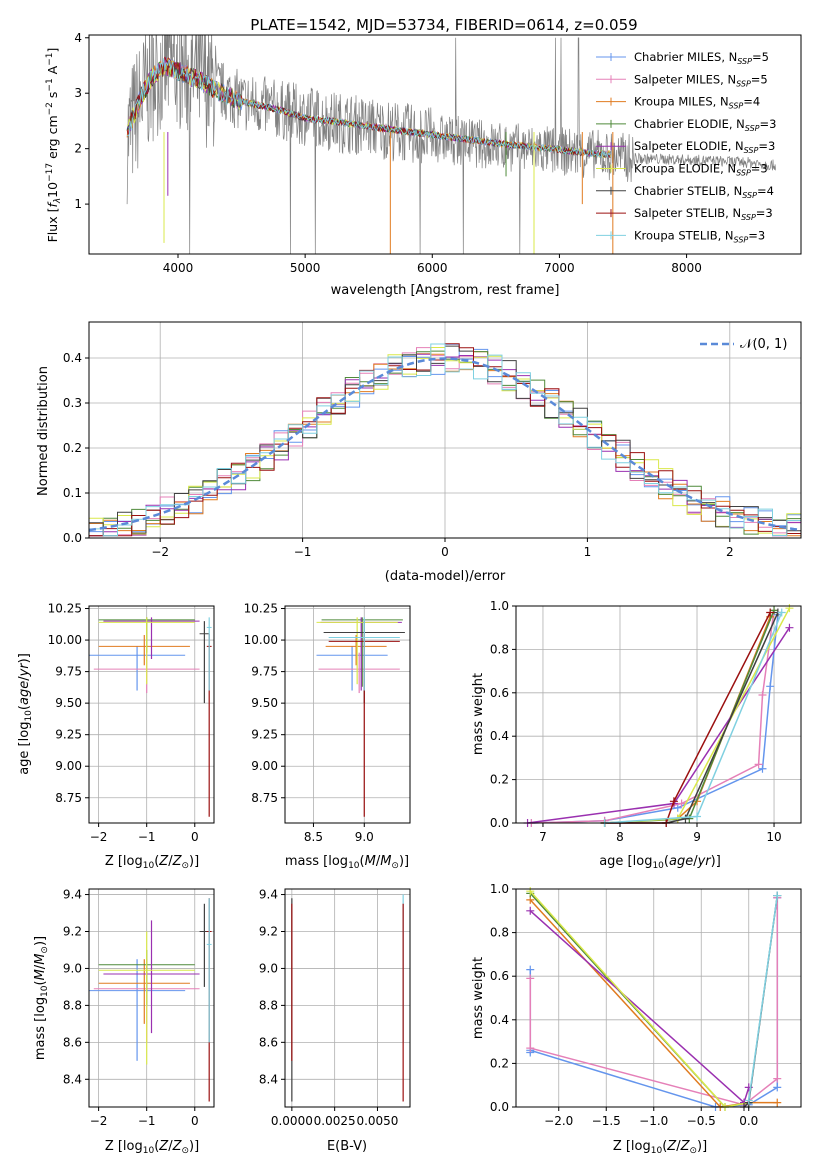 This screenshot has height=1170, width=819. What do you see at coordinates (445, 290) in the screenshot?
I see `spectrum-xlabel: wavelength [Angstrom, rest frame]` at bounding box center [445, 290].